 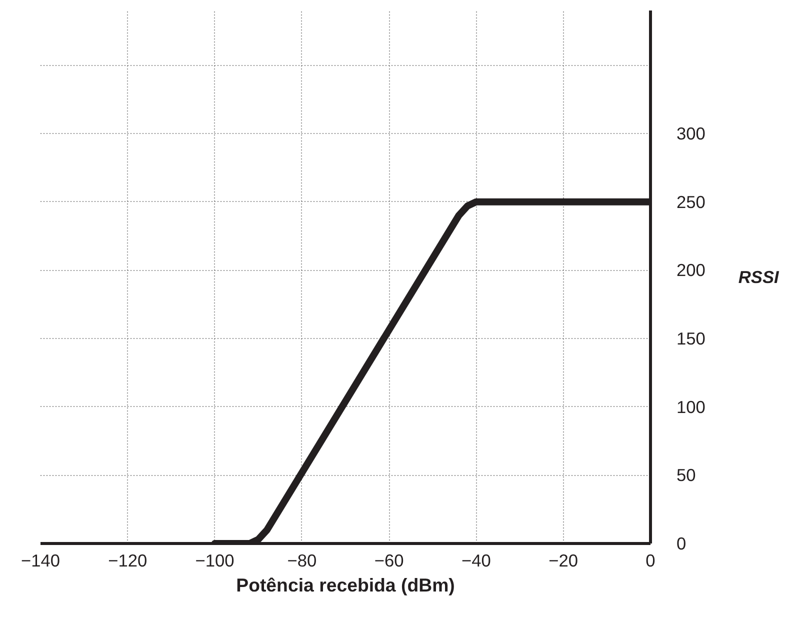 I want to click on x-tick-label: 0, so click(x=651, y=560).